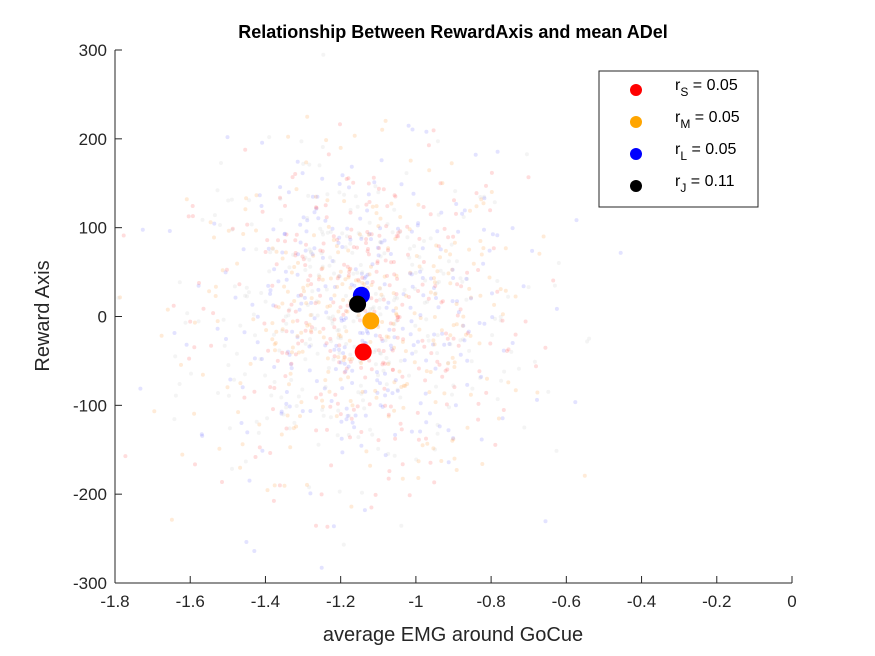 Image resolution: width=875 pixels, height=656 pixels. I want to click on x-tick-label: -0.2, so click(716, 601).